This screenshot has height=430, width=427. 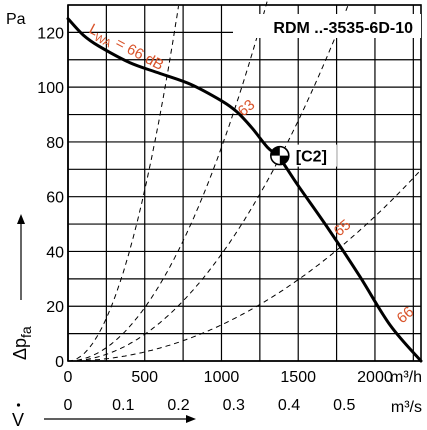 I want to click on model-label-background, so click(x=327, y=26).